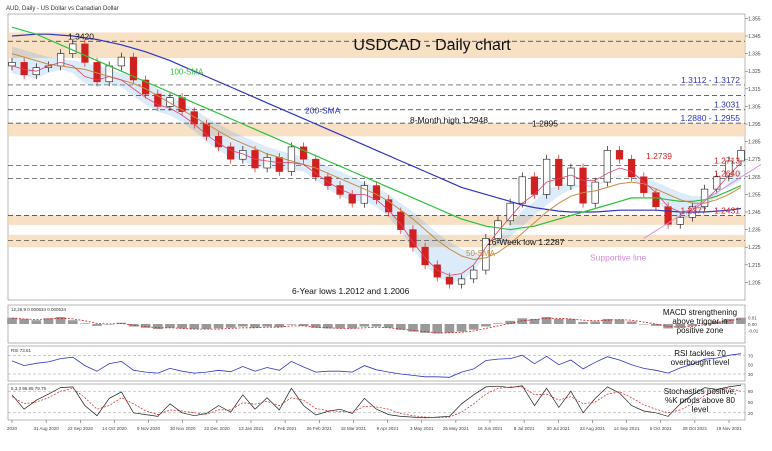  What do you see at coordinates (751, 365) in the screenshot?
I see `panel-tick-label: 50` at bounding box center [751, 365].